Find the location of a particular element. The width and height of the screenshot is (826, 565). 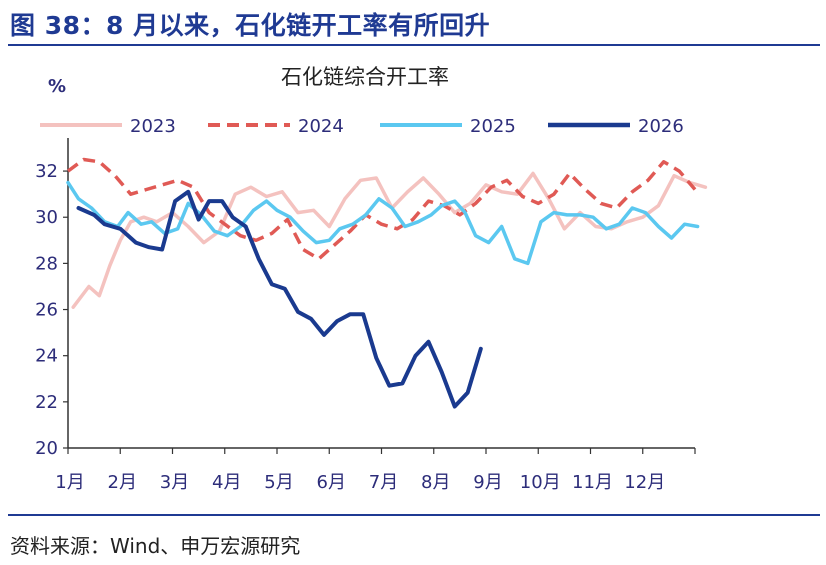

legend-label-2026: 2026 is located at coordinates (661, 126).